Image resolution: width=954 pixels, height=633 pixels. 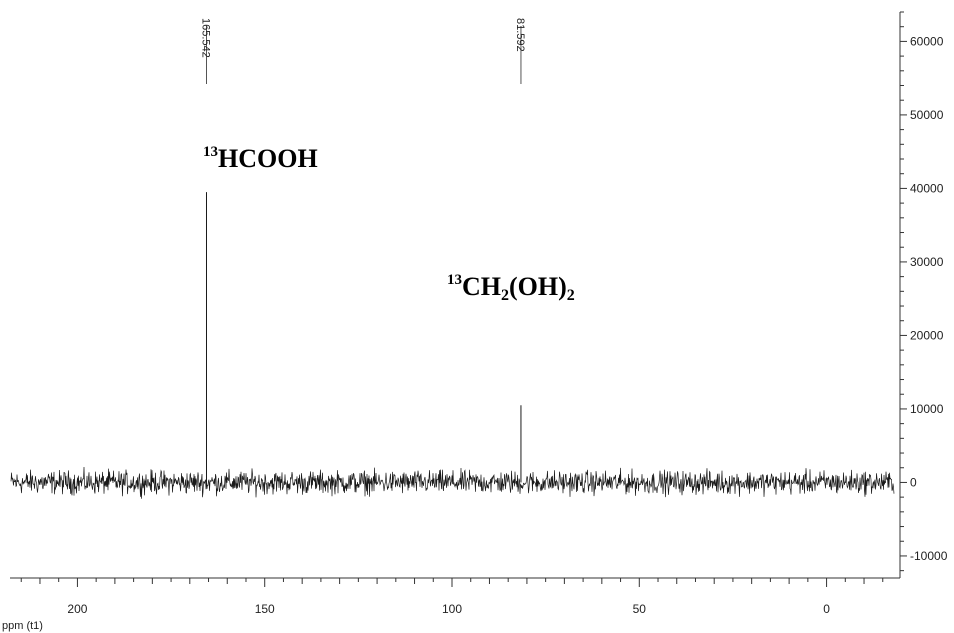 I want to click on peak-label: 81.592, so click(x=520, y=35).